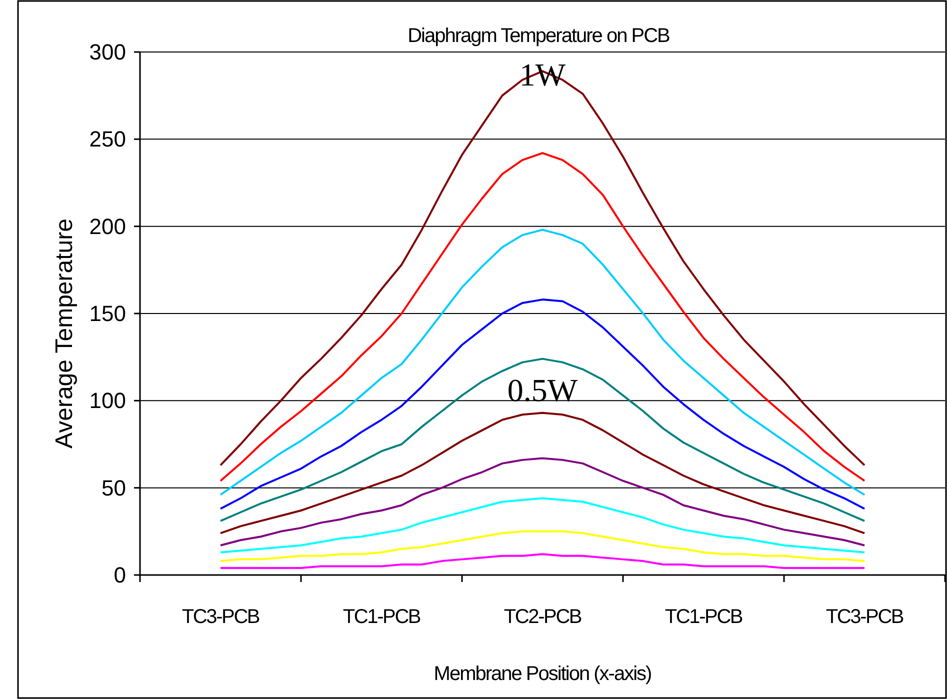 Image resolution: width=947 pixels, height=699 pixels. I want to click on y-axis-title: Average Temperature, so click(64, 333).